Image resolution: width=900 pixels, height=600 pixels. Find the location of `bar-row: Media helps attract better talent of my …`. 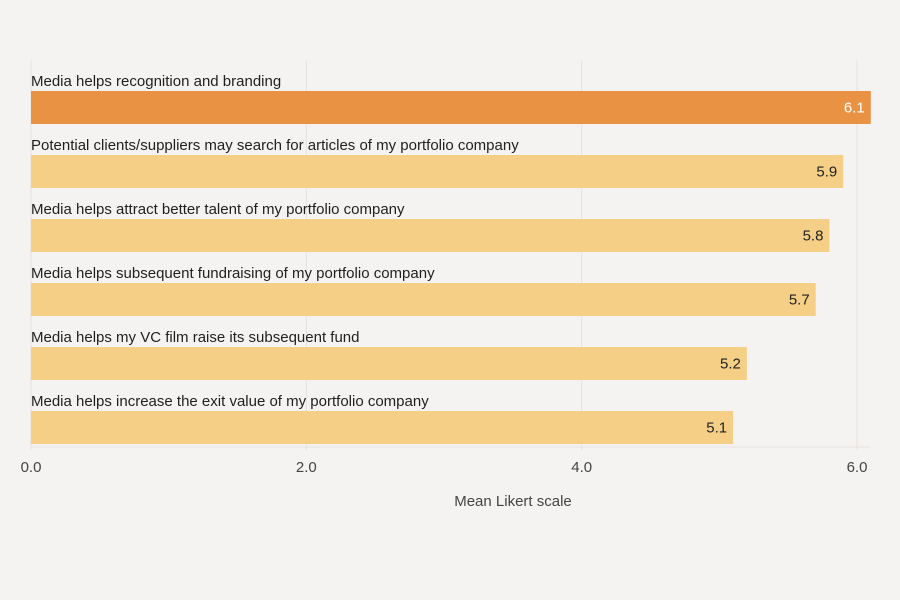

bar-row: Media helps attract better talent of my … is located at coordinates (430, 226).